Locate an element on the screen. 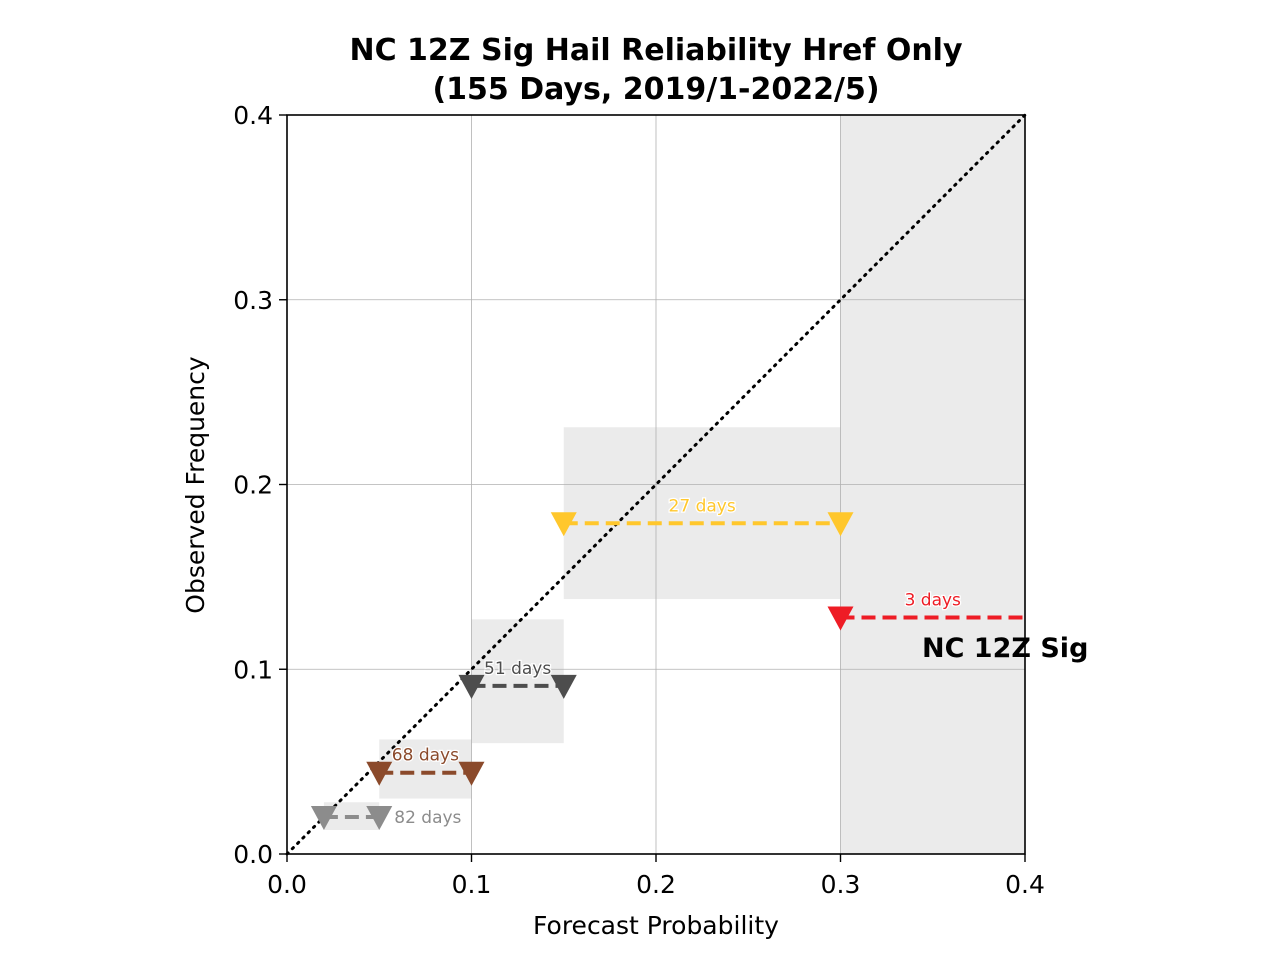  y-tick-label-3: 0.3 is located at coordinates (253, 300).